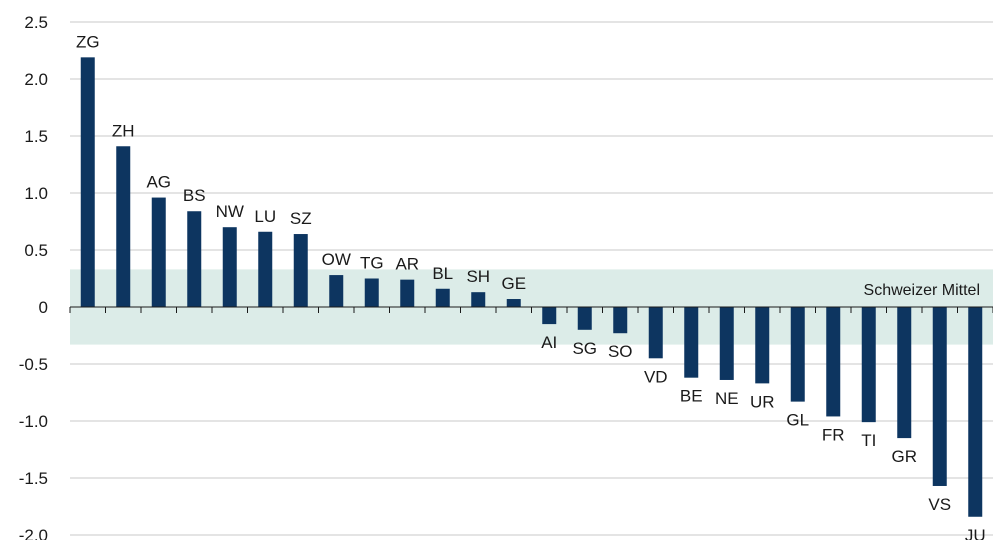 This screenshot has height=540, width=993. What do you see at coordinates (762, 401) in the screenshot?
I see `category-label-ur: UR` at bounding box center [762, 401].